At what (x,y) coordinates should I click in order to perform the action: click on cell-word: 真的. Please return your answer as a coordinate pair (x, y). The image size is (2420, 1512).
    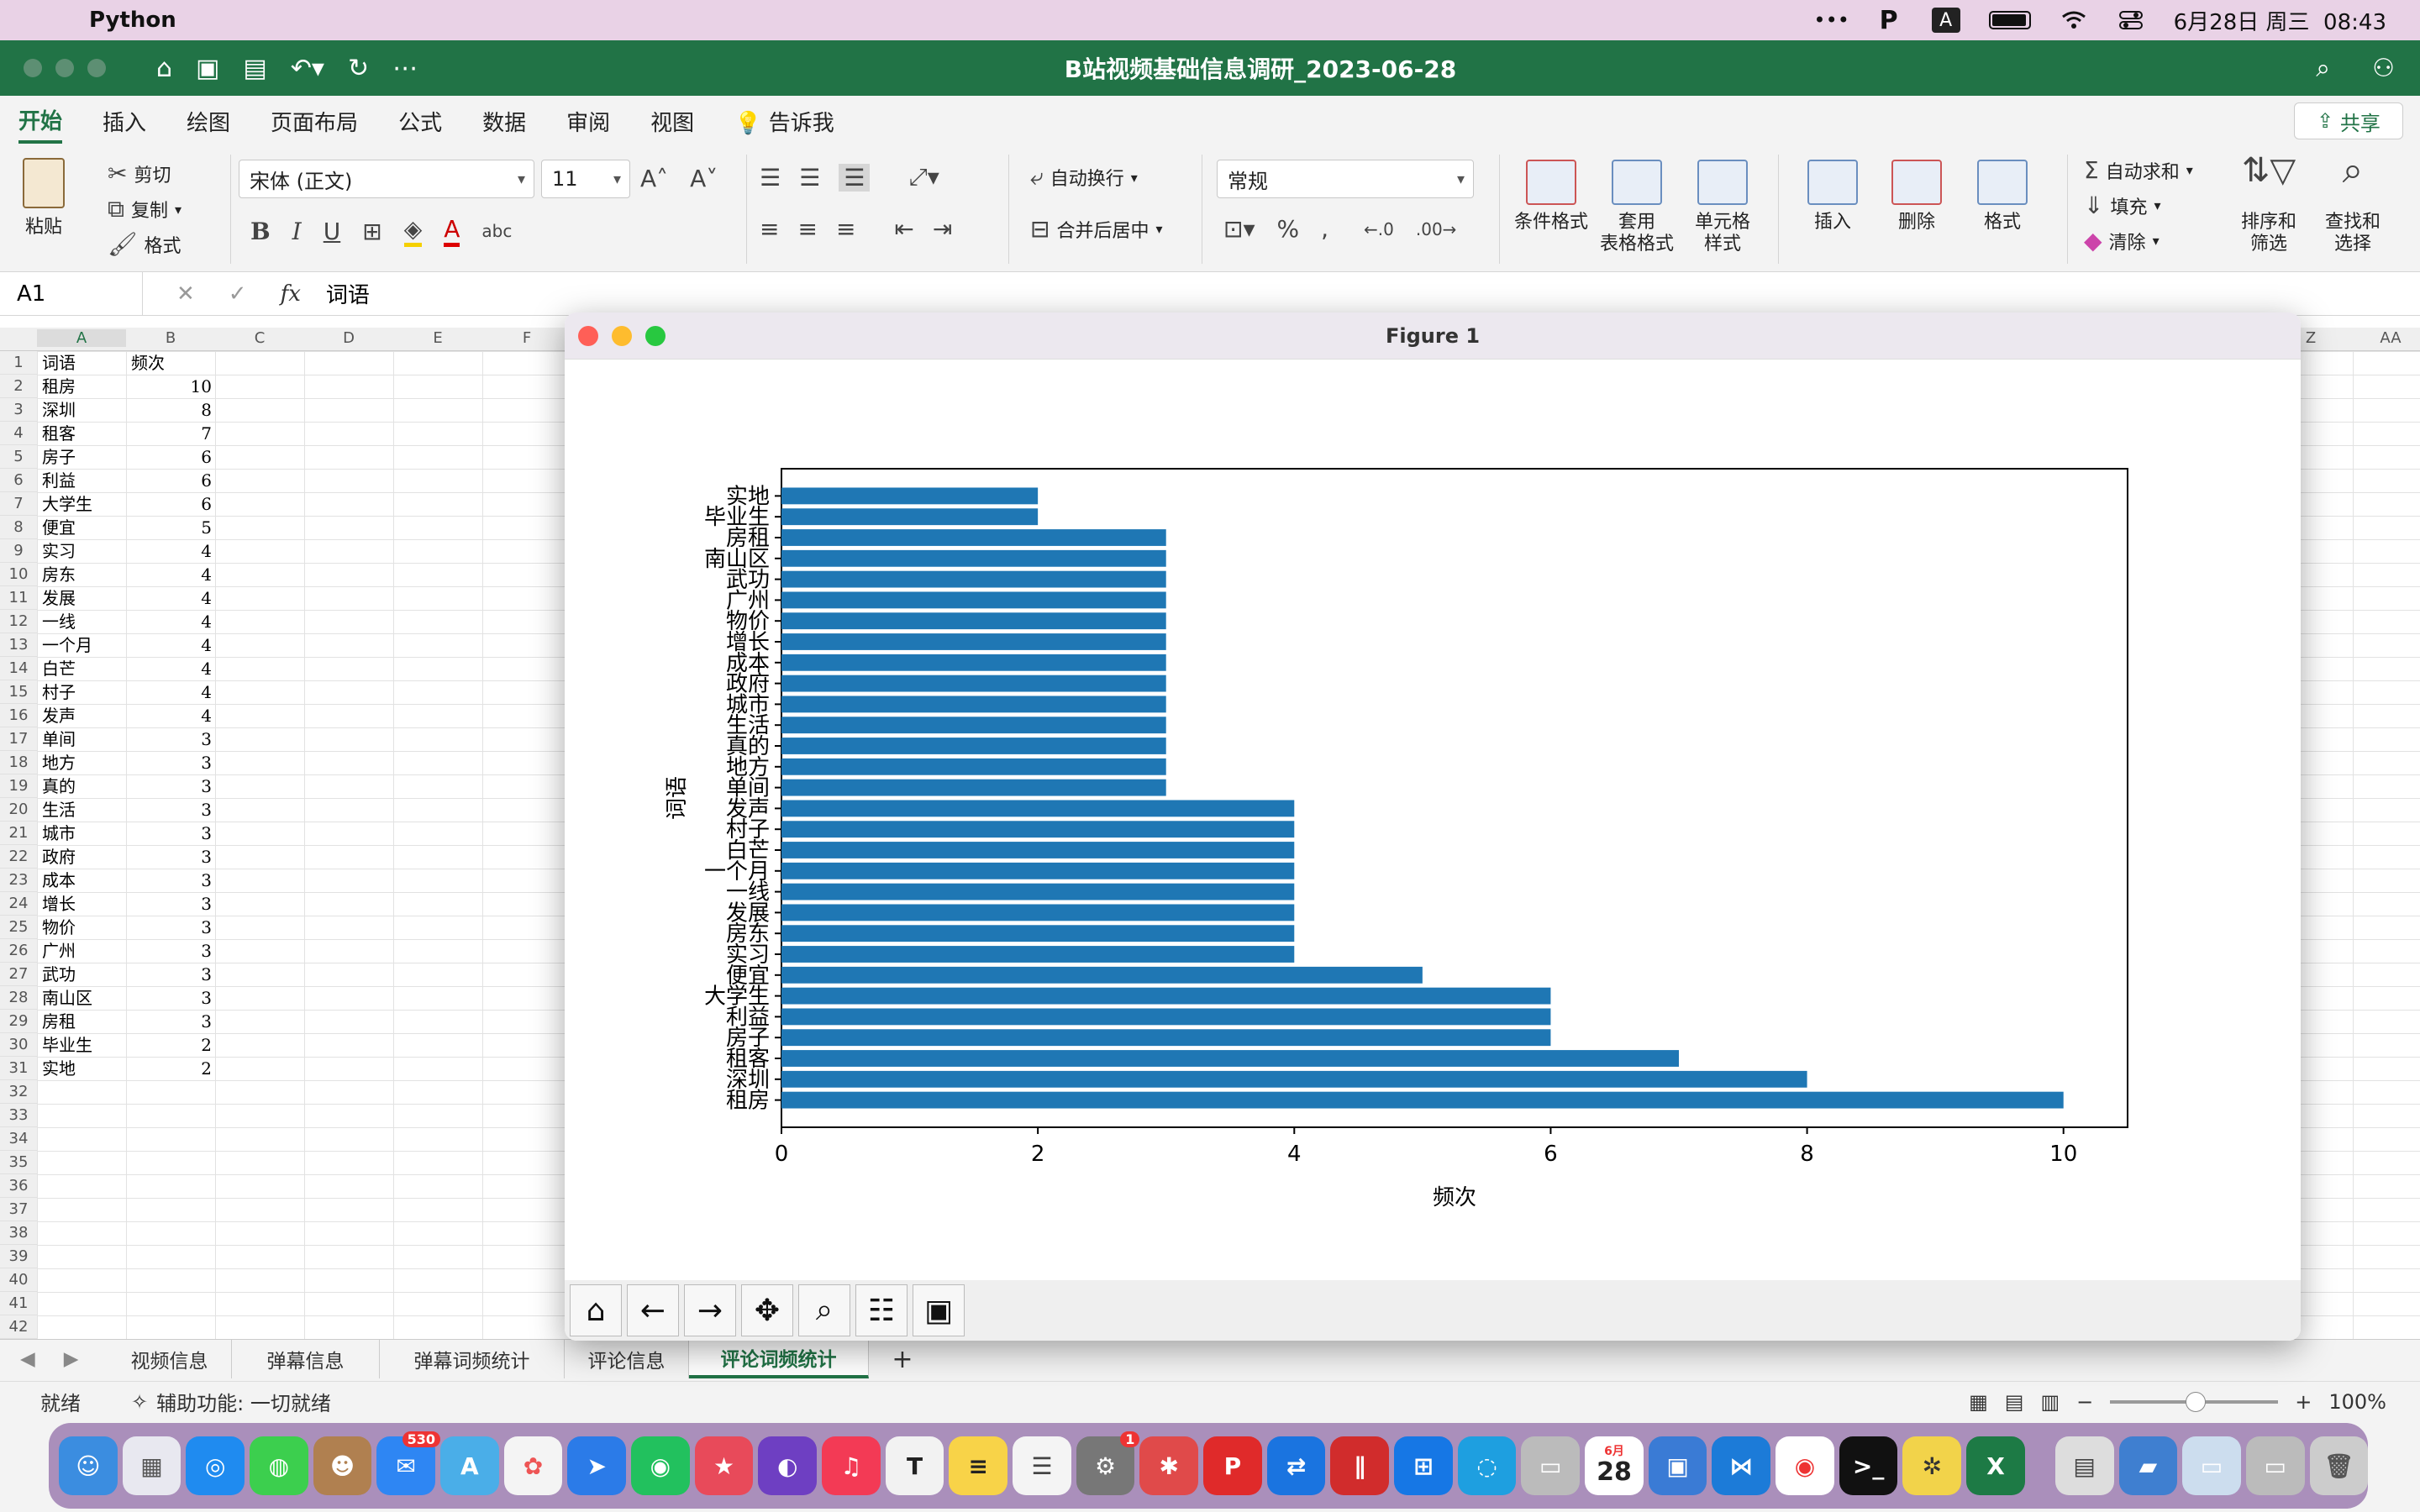
    Looking at the image, I should click on (59, 786).